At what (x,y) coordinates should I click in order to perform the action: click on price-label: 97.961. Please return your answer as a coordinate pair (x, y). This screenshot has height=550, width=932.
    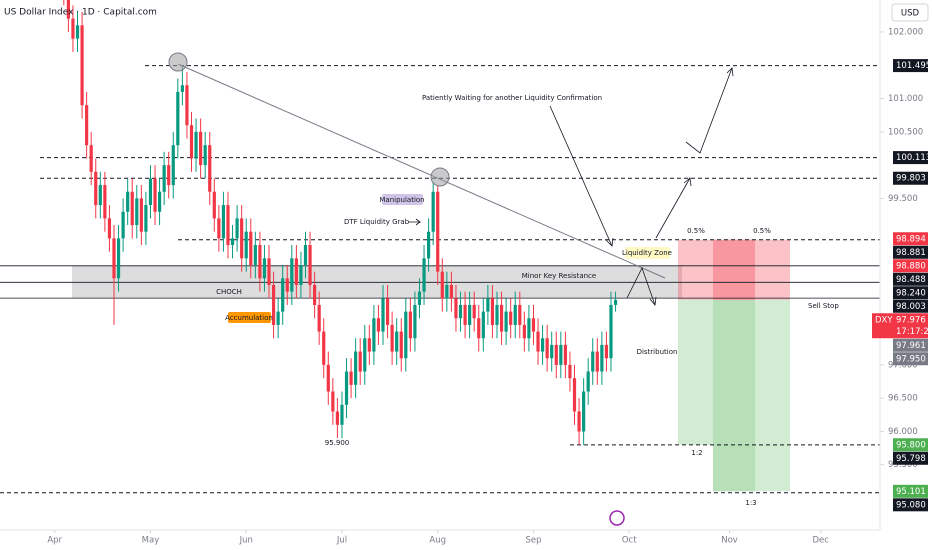
    Looking at the image, I should click on (911, 346).